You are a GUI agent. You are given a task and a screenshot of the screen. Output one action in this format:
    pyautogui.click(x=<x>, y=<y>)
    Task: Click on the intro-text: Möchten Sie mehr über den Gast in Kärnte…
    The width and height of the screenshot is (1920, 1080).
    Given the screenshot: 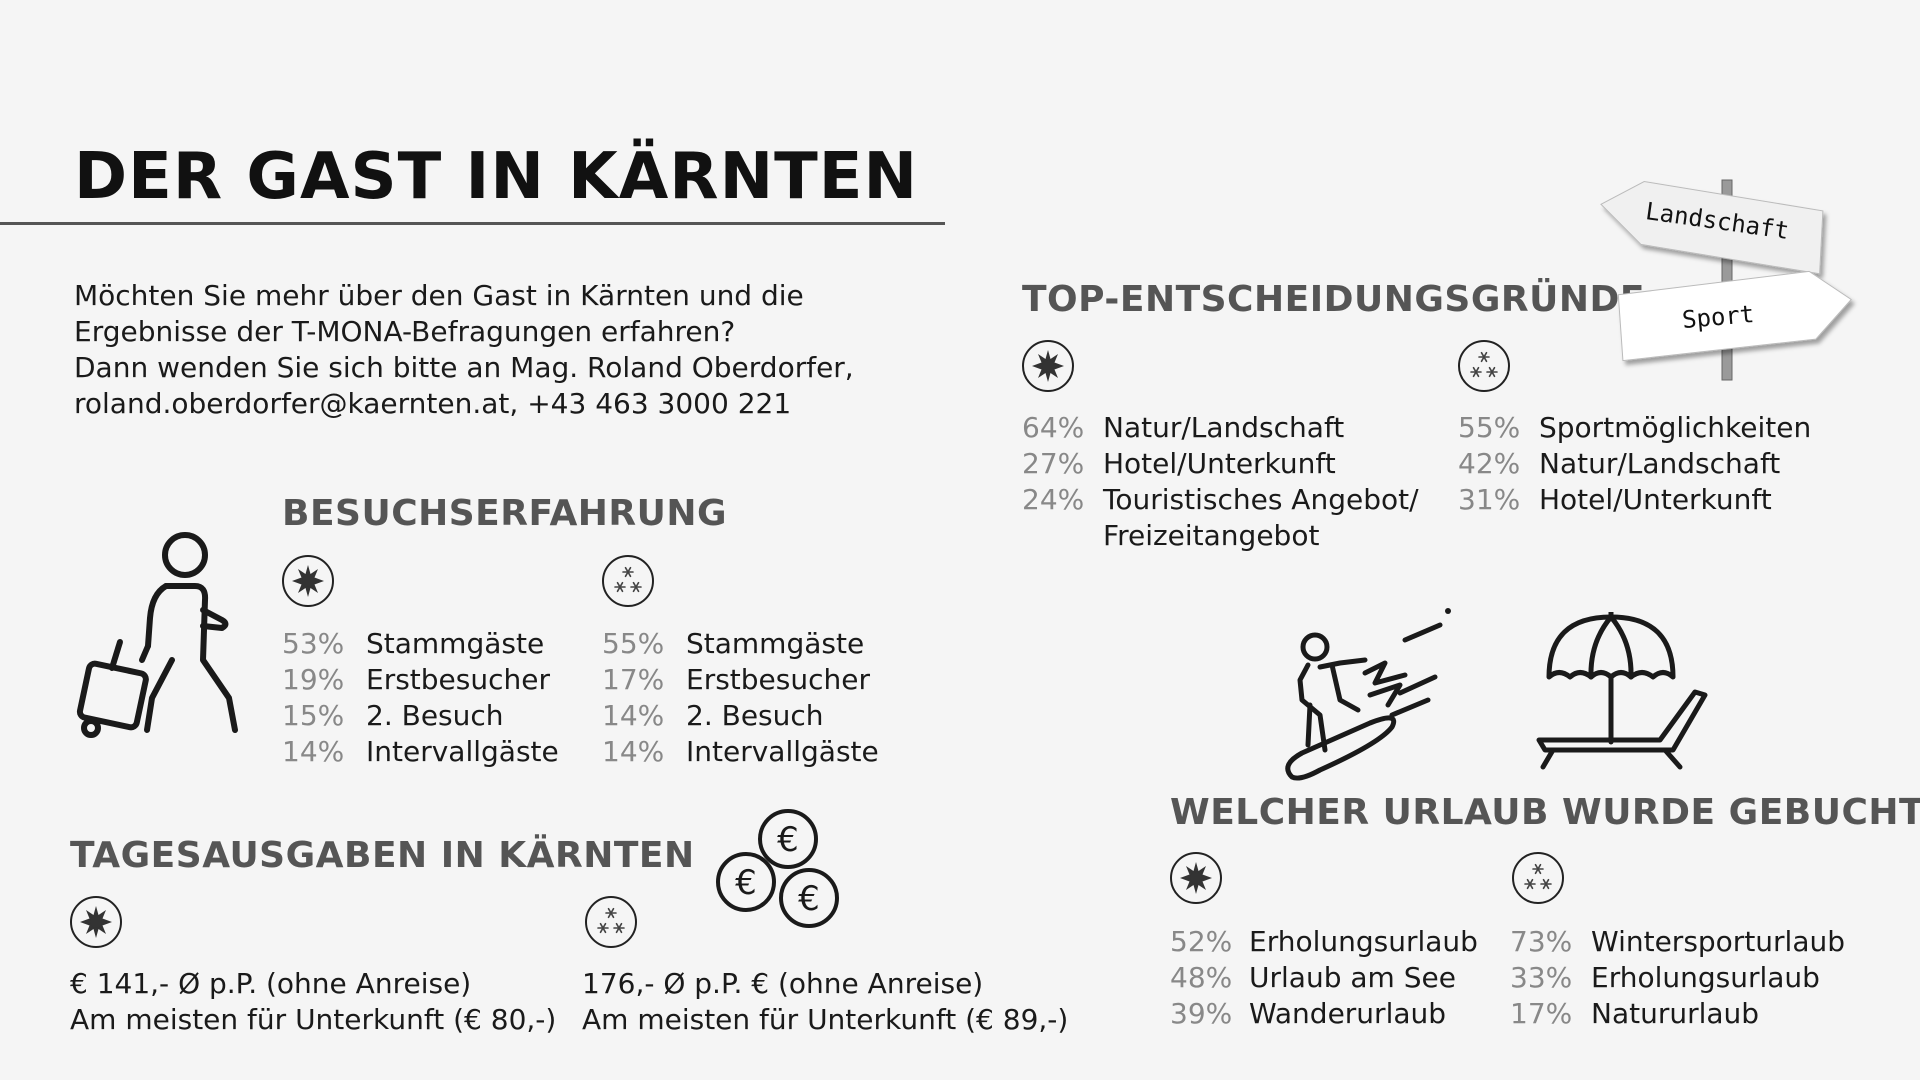 What is the action you would take?
    pyautogui.click(x=464, y=350)
    